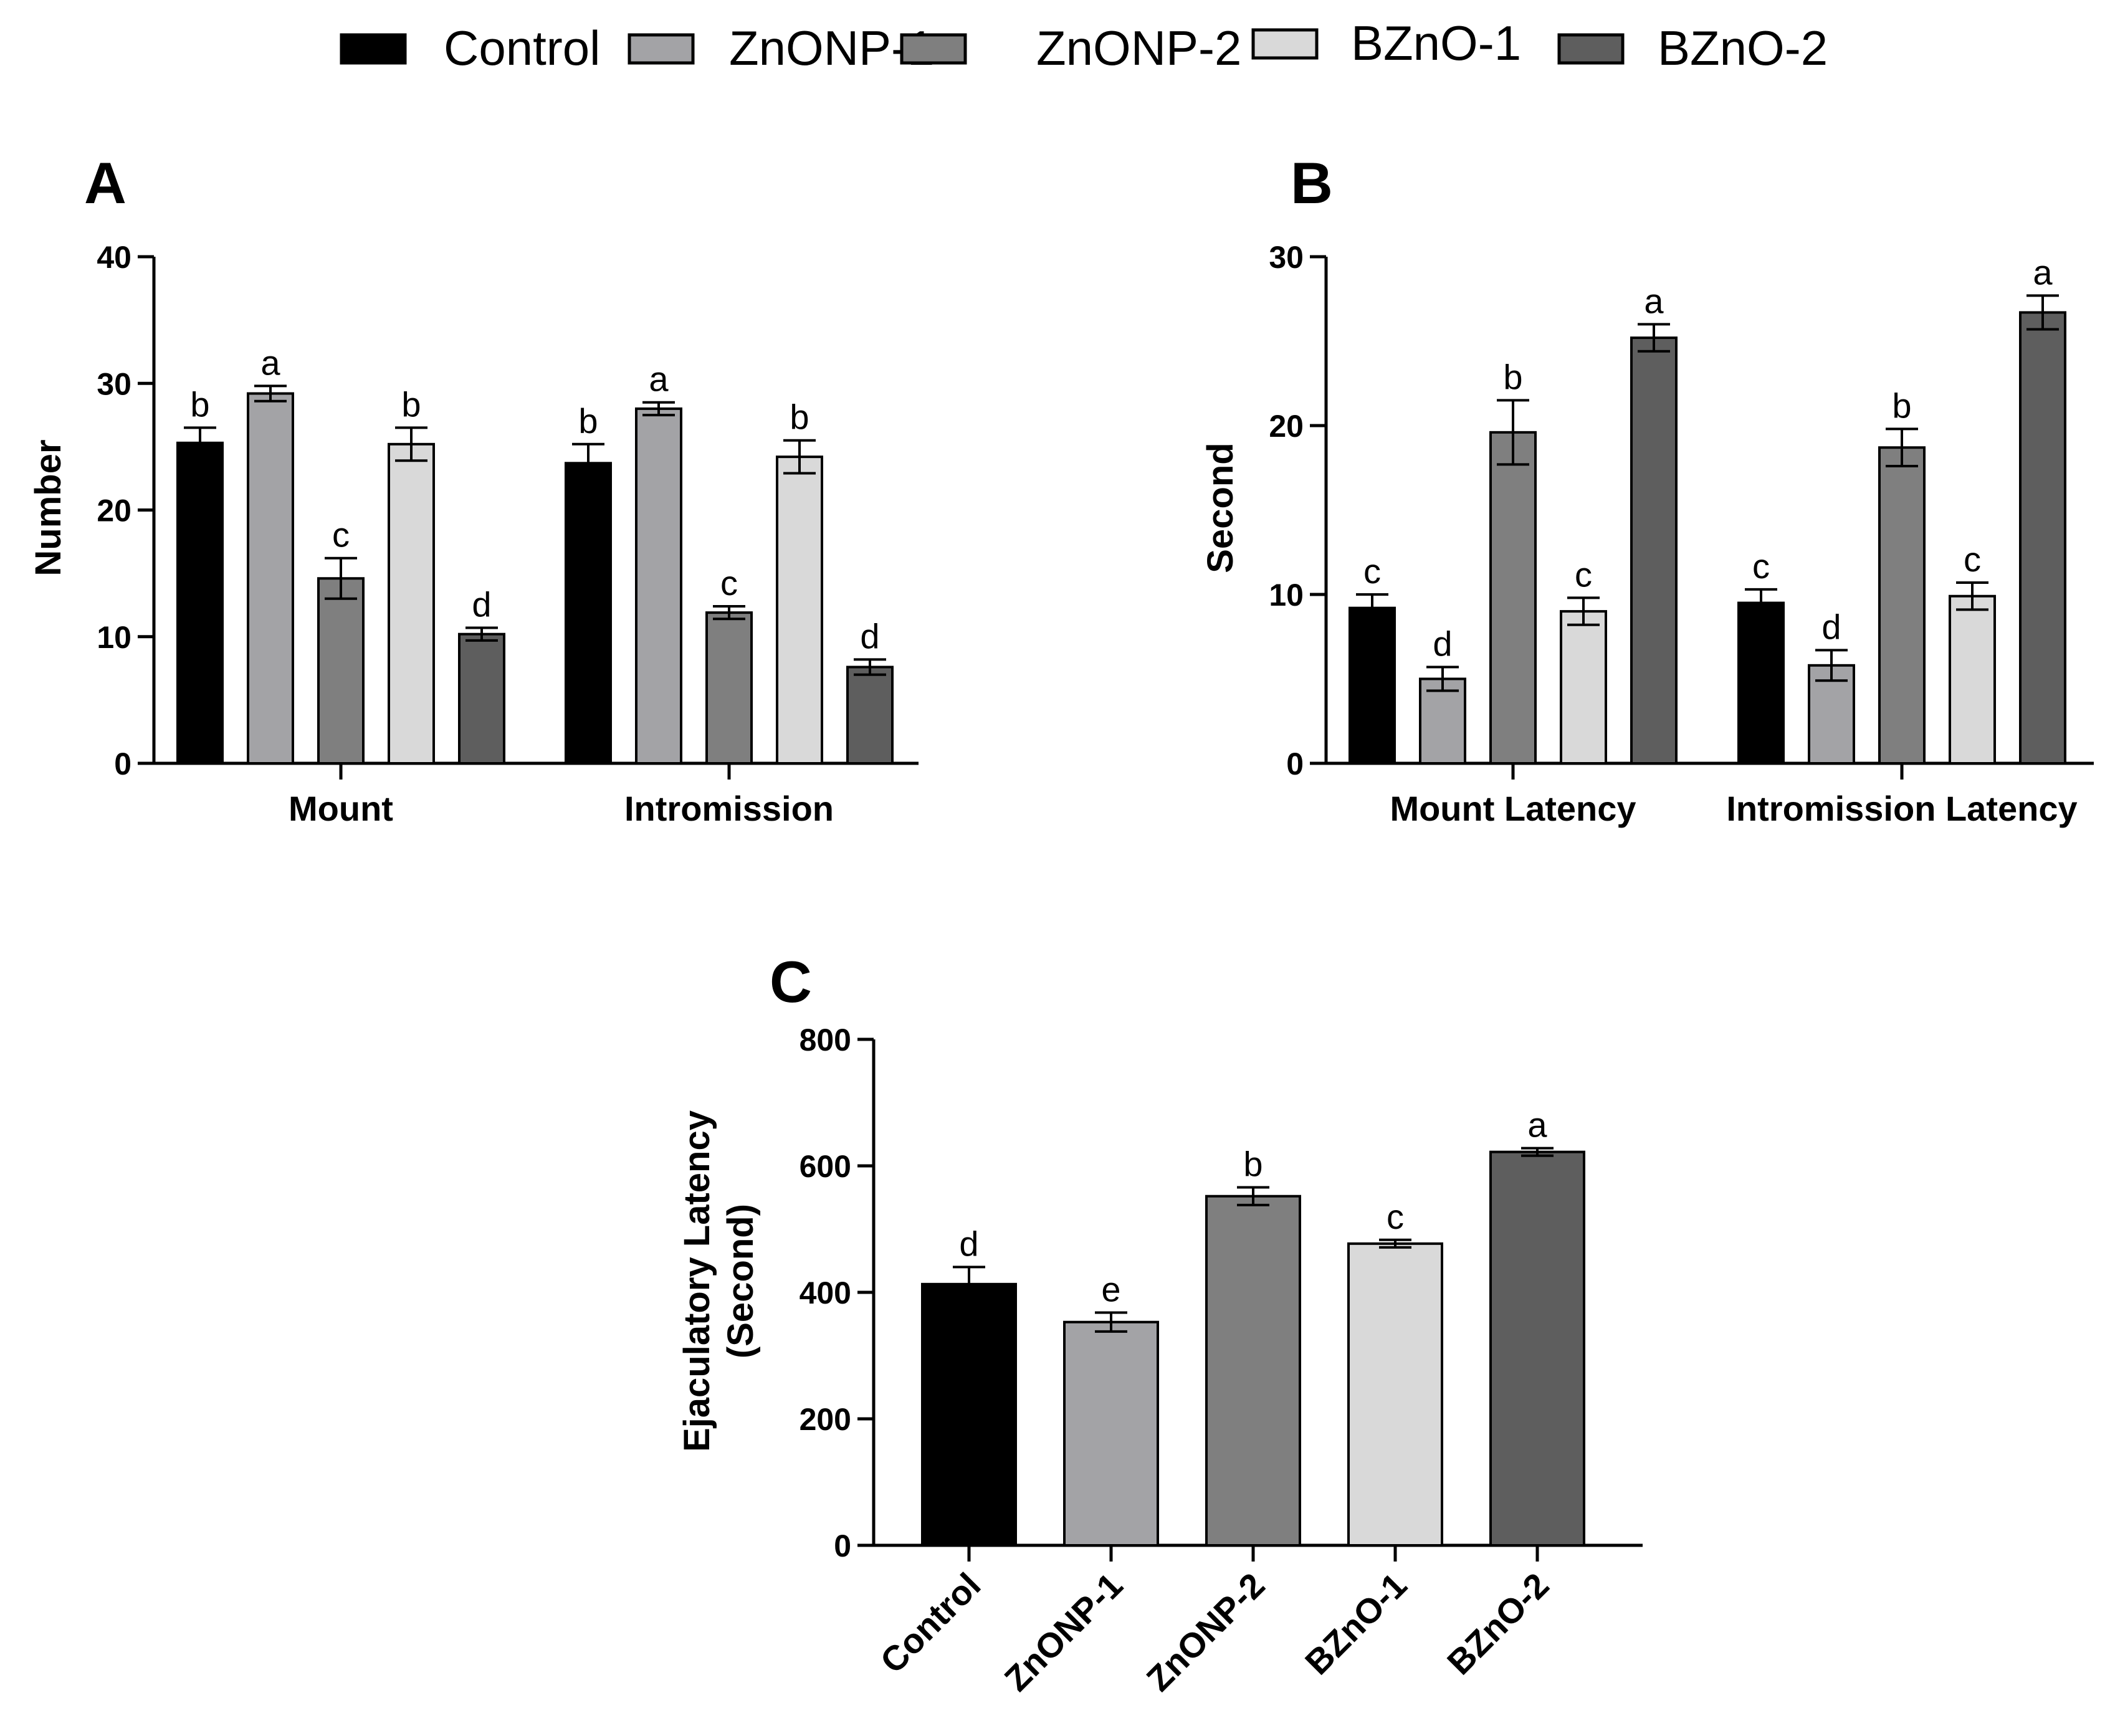 The height and width of the screenshot is (1736, 2110). Describe the element at coordinates (1901, 808) in the screenshot. I see `panel-b-x-label-intromission-latency: Intromission Latency` at that location.